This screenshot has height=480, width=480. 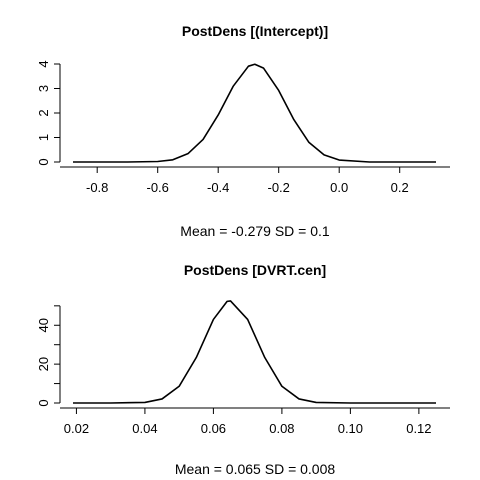 What do you see at coordinates (255, 231) in the screenshot?
I see `x-axis-label: Mean = -0.279 SD = 0.1` at bounding box center [255, 231].